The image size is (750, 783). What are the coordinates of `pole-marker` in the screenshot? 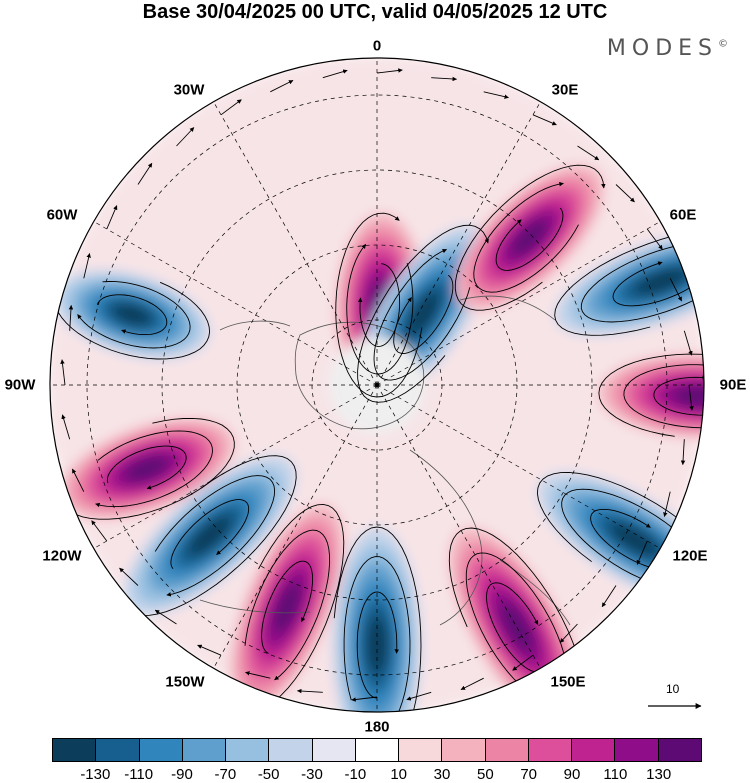 It's located at (377, 385).